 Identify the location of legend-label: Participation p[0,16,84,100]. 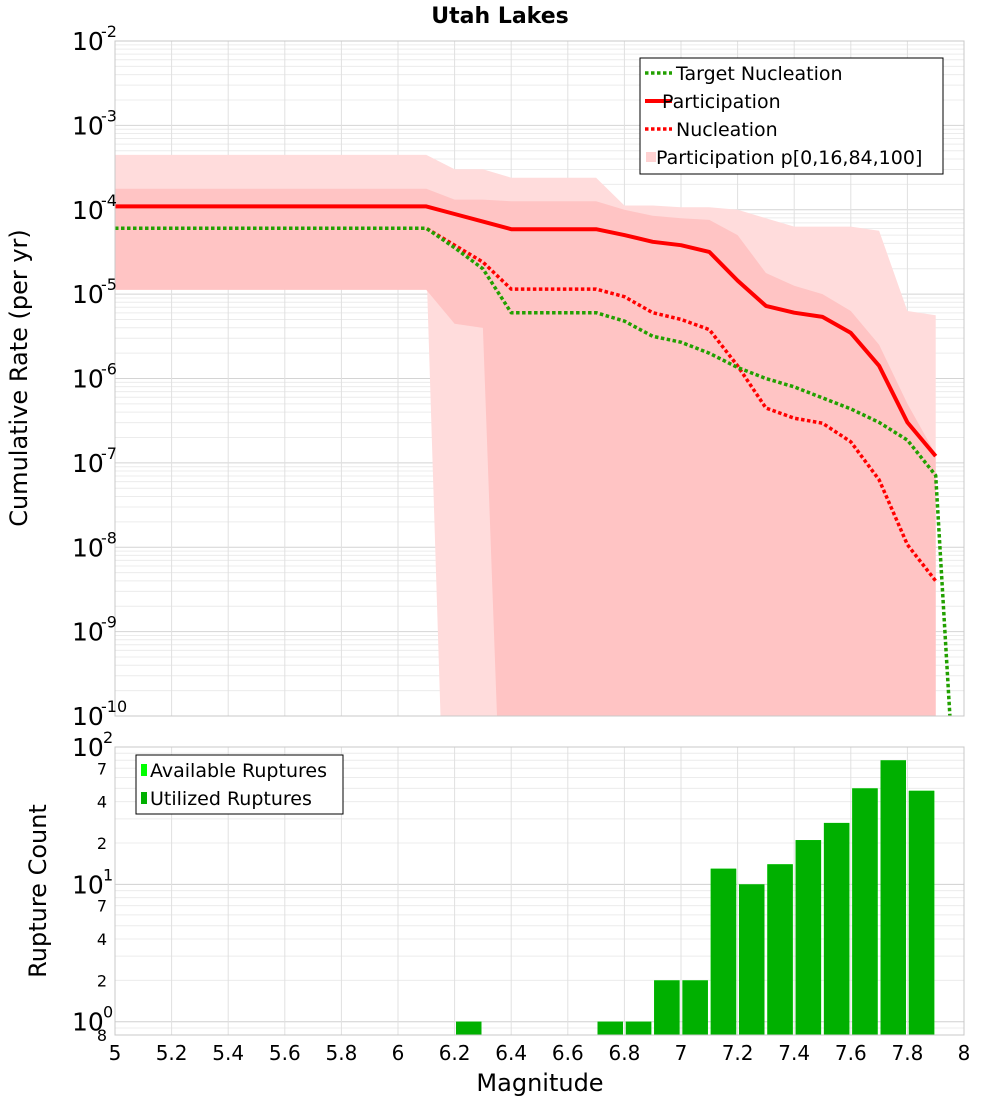
(789, 158).